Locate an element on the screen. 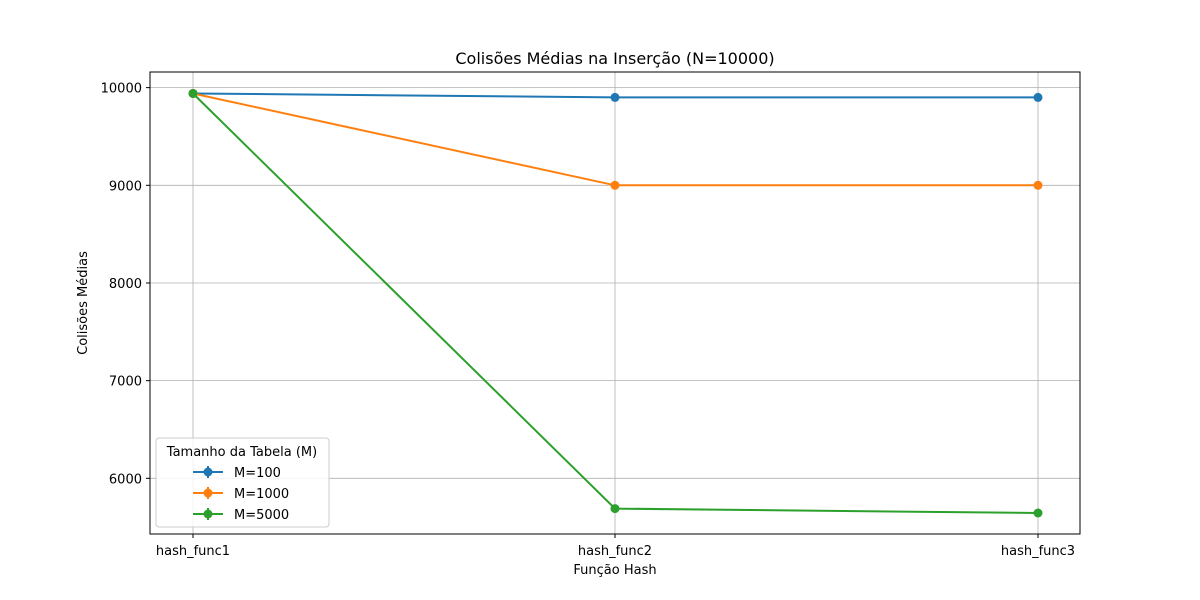 The width and height of the screenshot is (1200, 600). legend-label: M=100 is located at coordinates (257, 473).